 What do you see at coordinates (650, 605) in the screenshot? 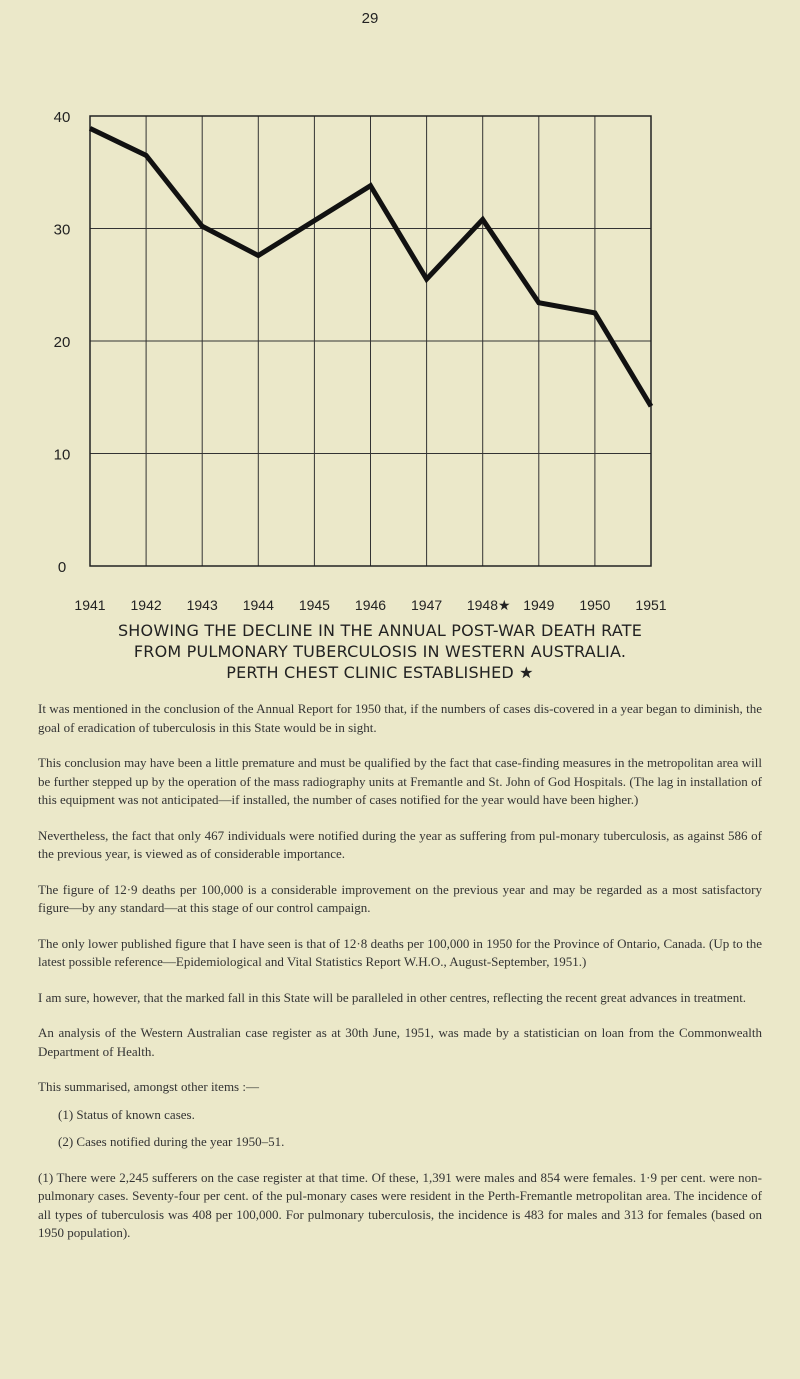
I see `x-tick-label: 1951` at bounding box center [650, 605].